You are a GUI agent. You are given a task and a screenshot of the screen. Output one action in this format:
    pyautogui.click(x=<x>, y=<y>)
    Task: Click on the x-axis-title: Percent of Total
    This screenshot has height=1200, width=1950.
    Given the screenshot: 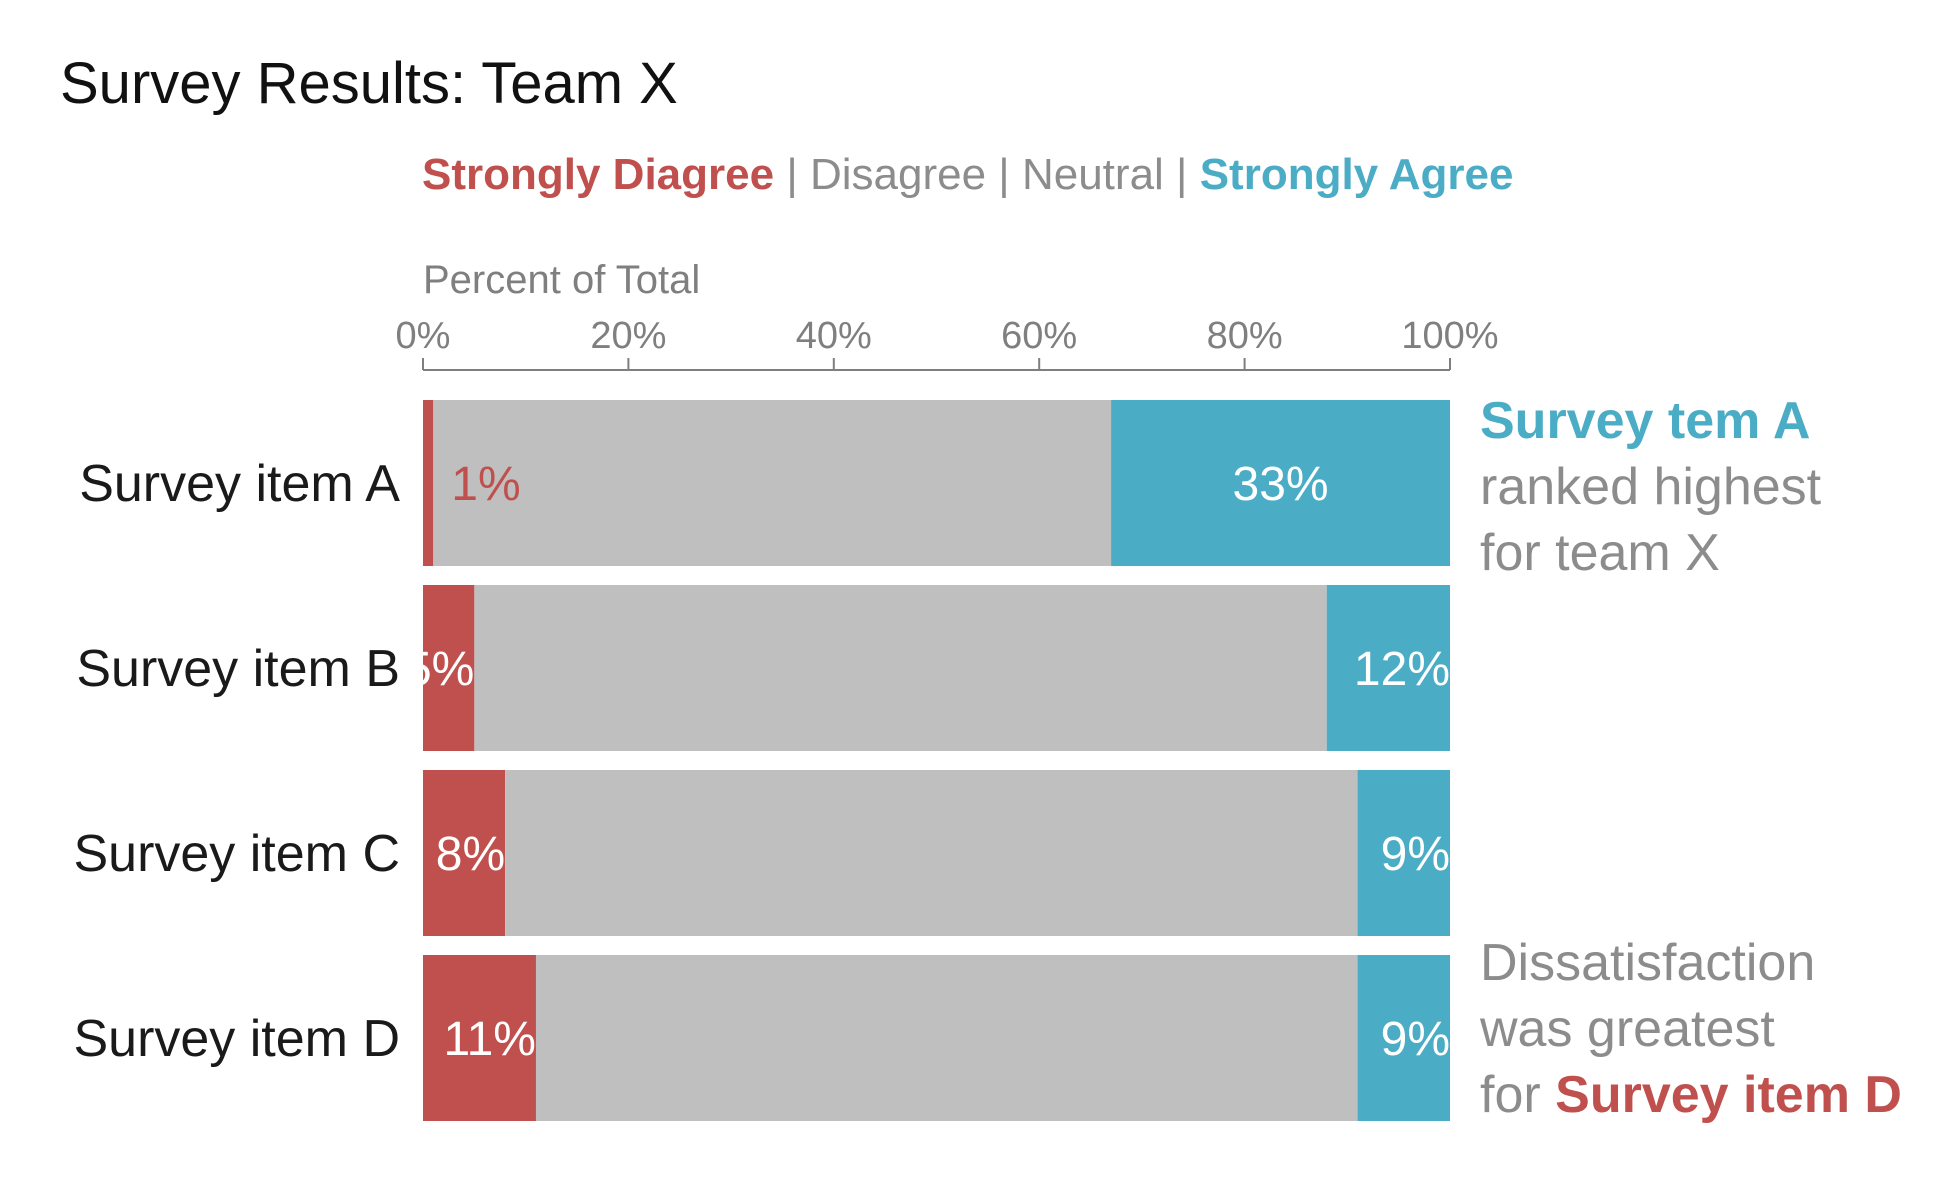 What is the action you would take?
    pyautogui.click(x=562, y=280)
    